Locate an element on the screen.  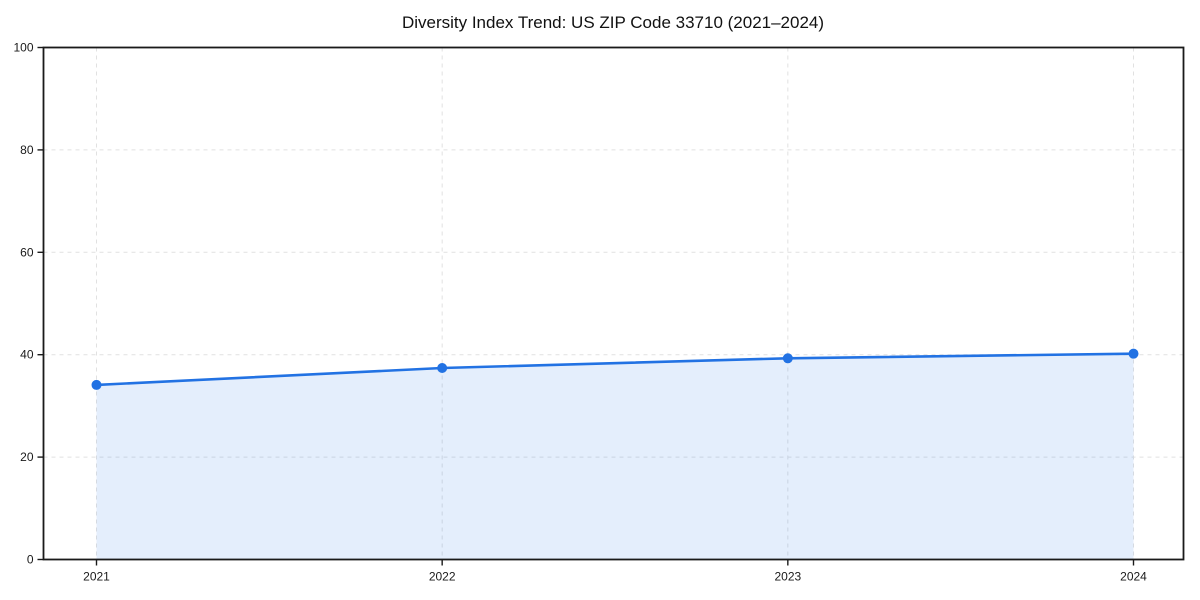
trend-line is located at coordinates (615, 369).